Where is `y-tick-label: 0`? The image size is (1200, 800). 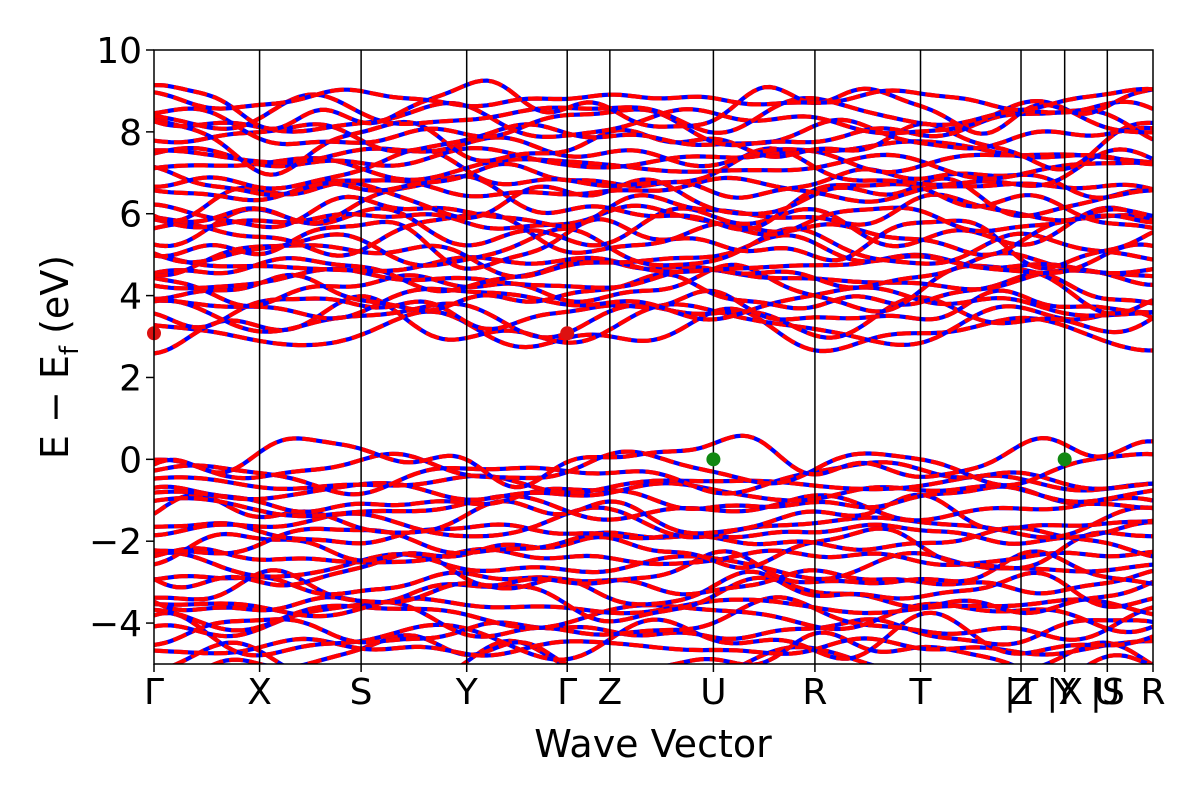
y-tick-label: 0 is located at coordinates (130, 460).